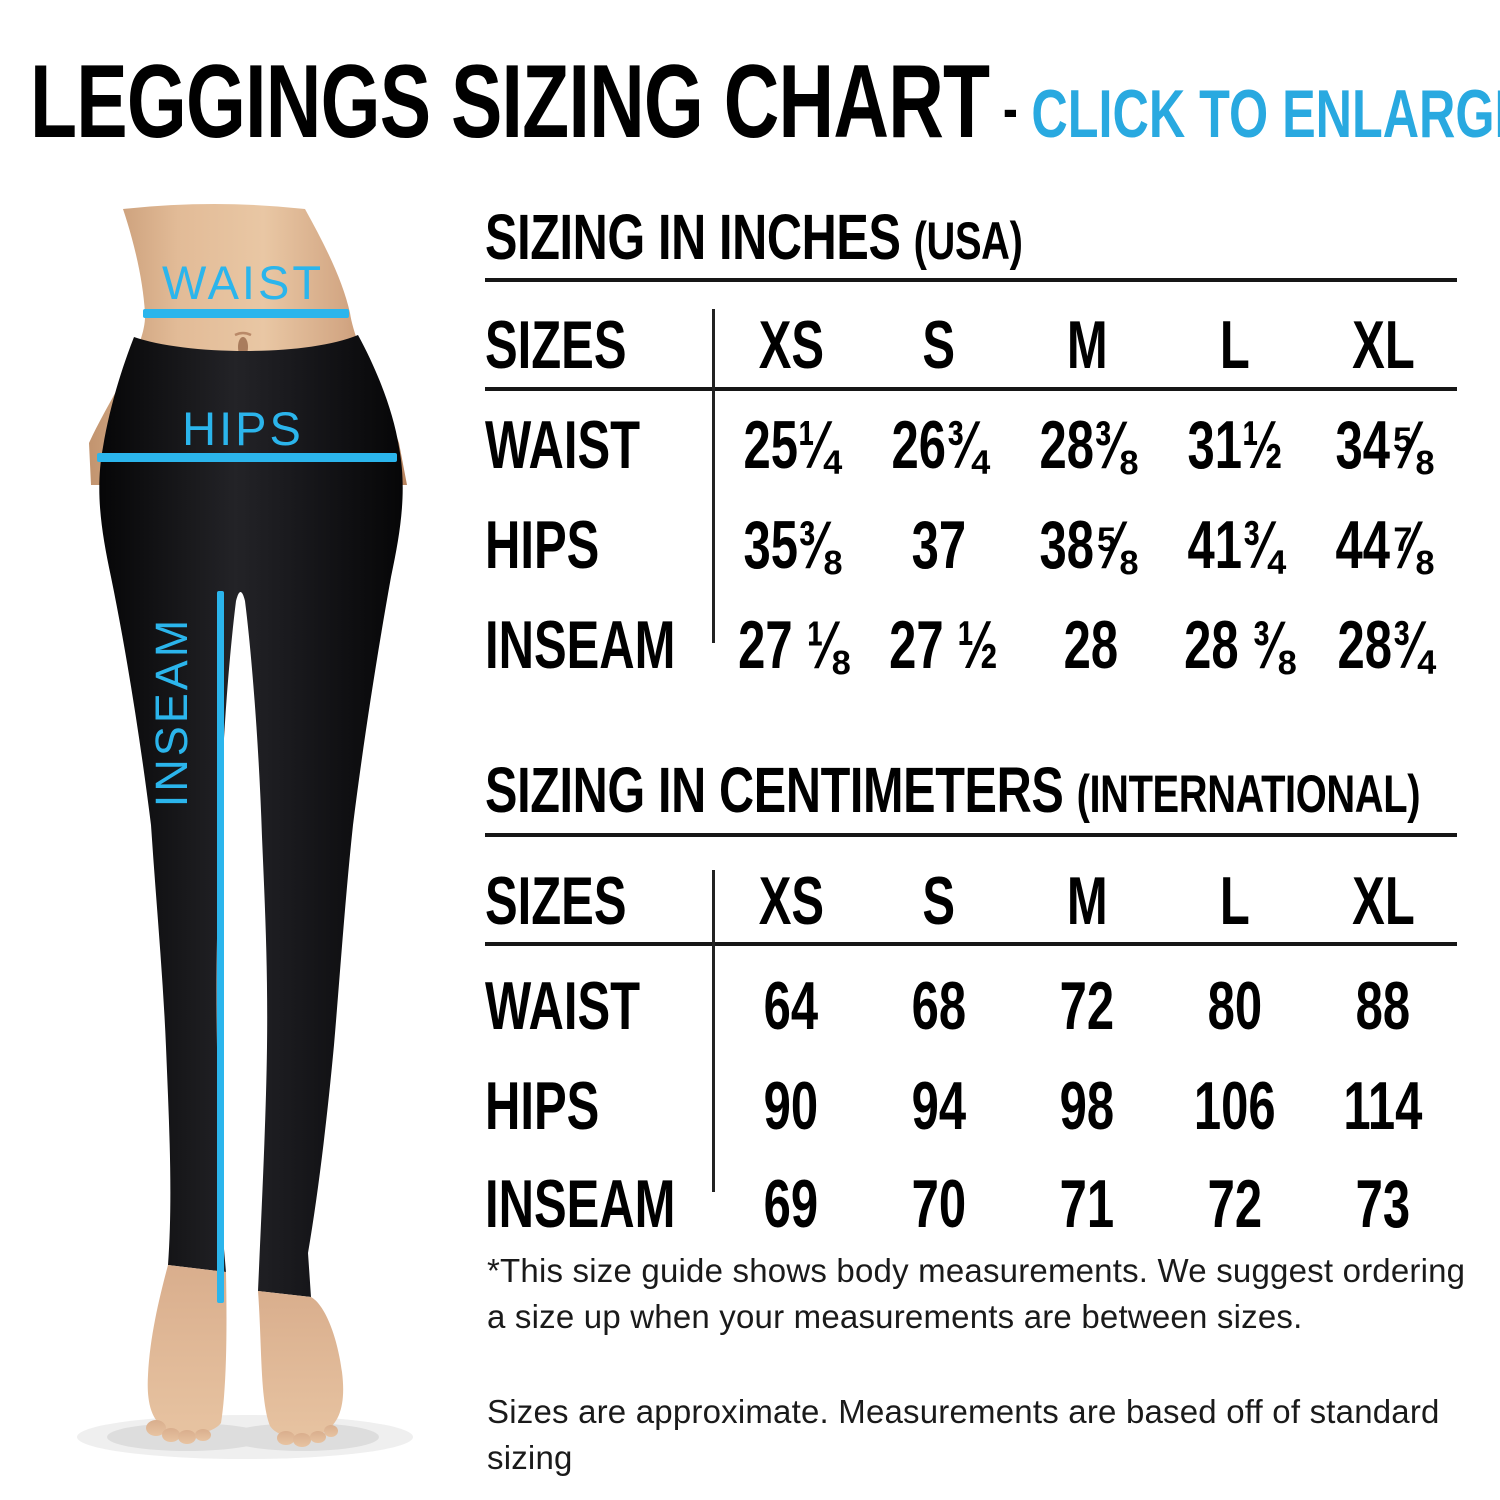 This screenshot has height=1500, width=1500. Describe the element at coordinates (1235, 1106) in the screenshot. I see `measurement-value: 106` at that location.